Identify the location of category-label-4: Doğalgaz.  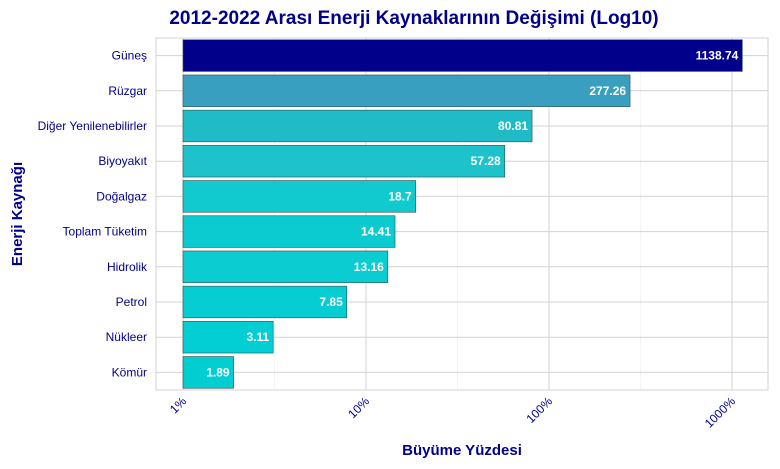
(121, 196).